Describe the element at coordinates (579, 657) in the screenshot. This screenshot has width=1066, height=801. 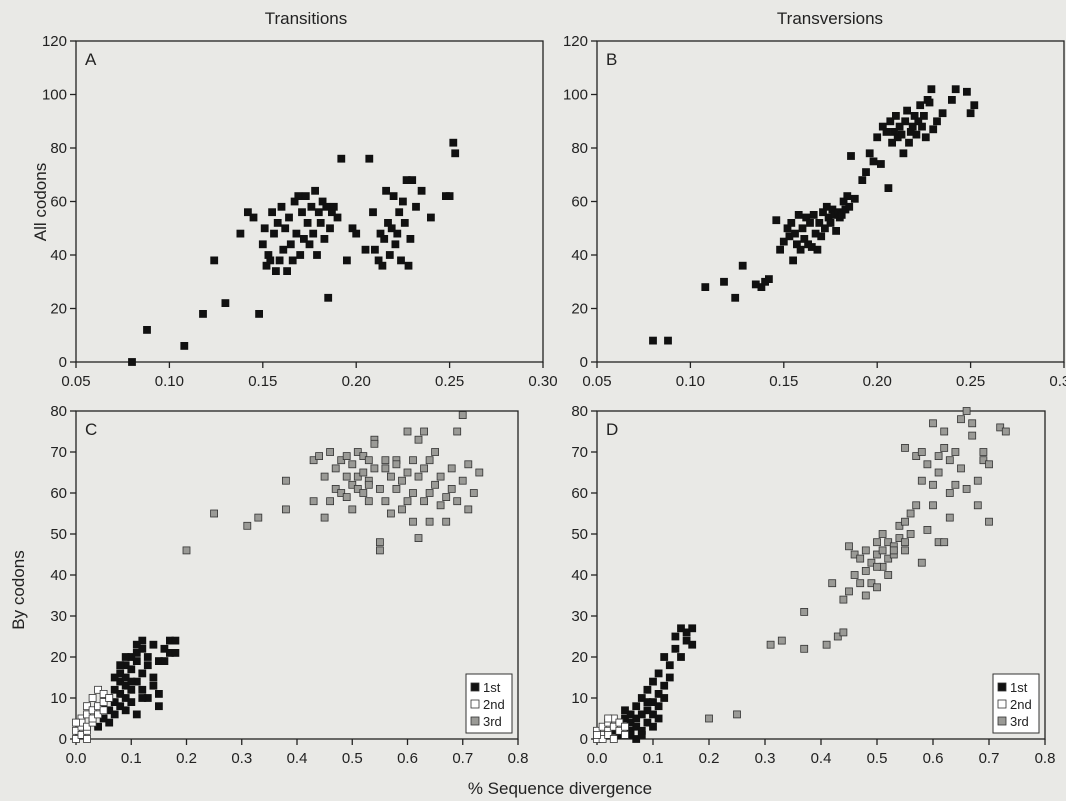
I see `y-tick-label-d: 20` at that location.